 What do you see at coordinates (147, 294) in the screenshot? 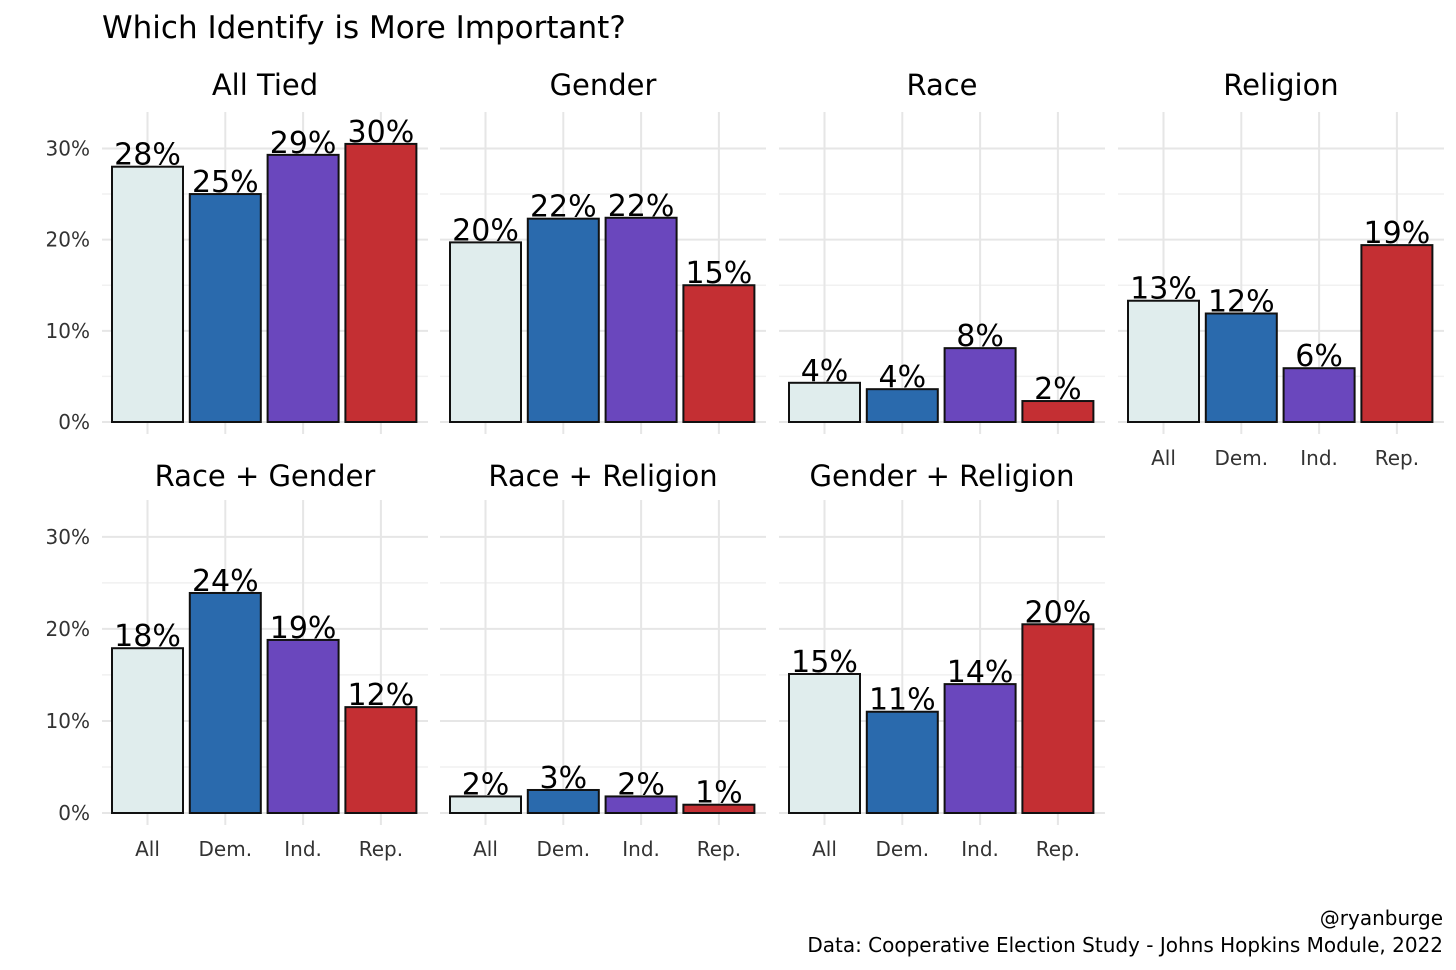
I see `bar-all-tied-all` at bounding box center [147, 294].